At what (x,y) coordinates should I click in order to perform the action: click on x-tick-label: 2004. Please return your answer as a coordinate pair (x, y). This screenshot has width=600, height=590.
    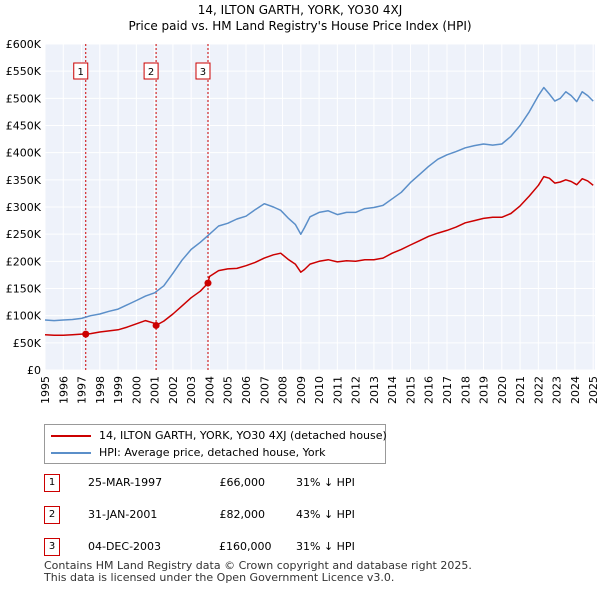
    Looking at the image, I should click on (209, 390).